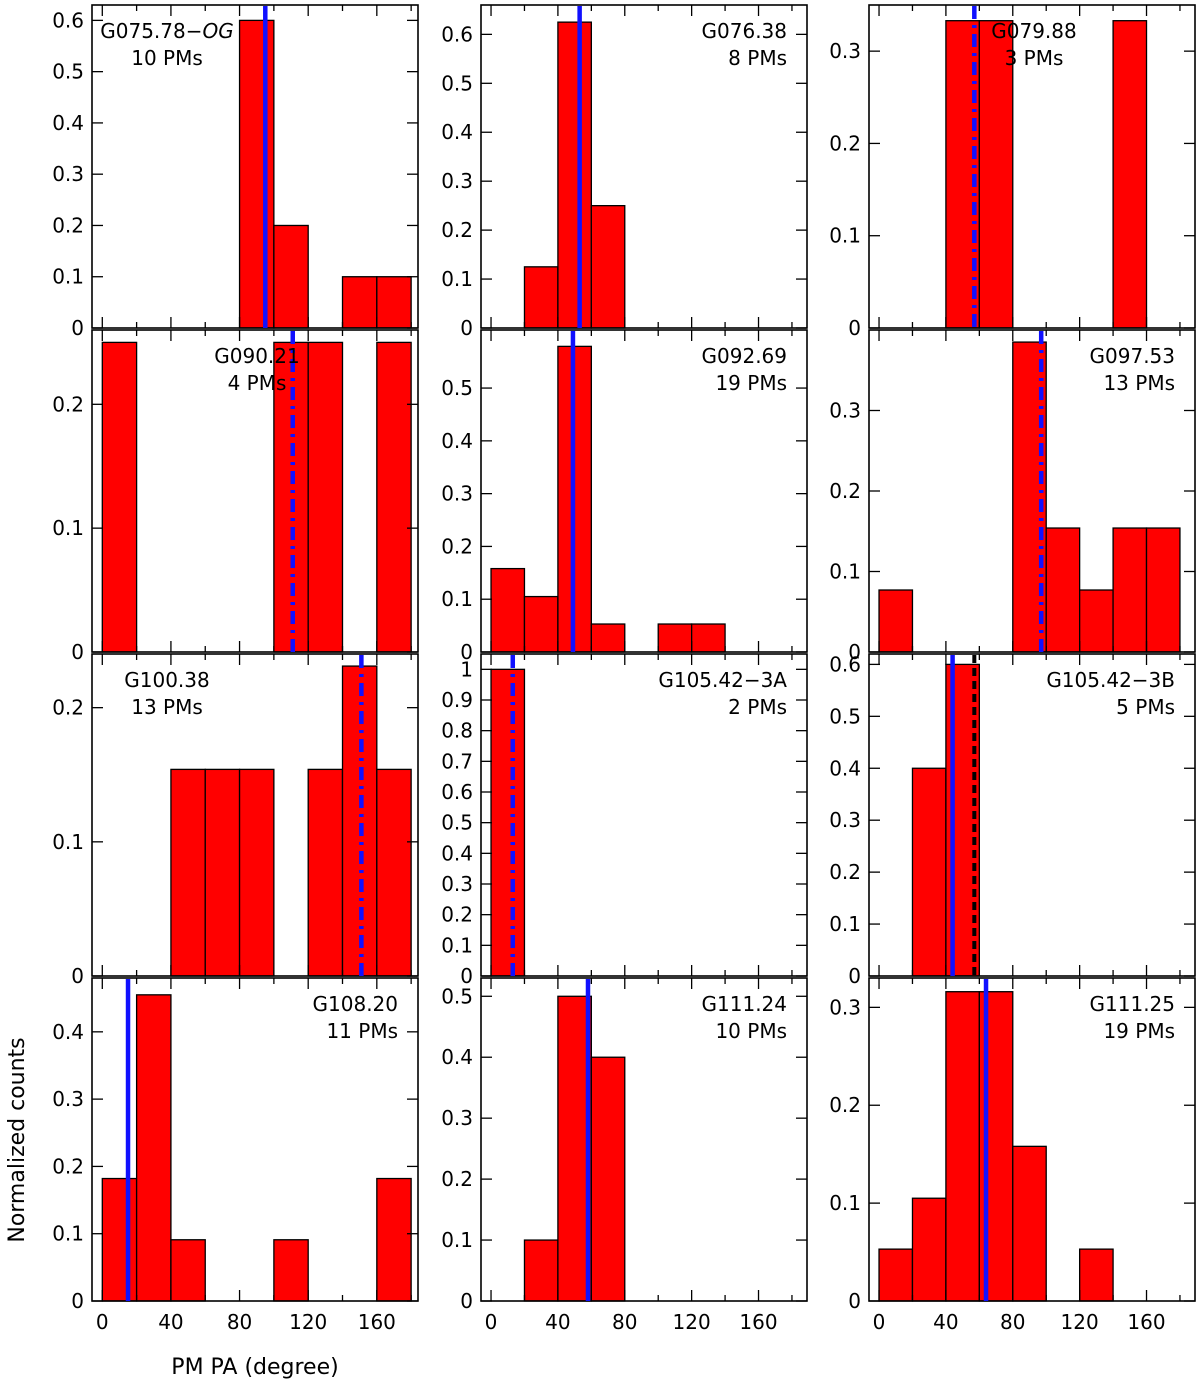  What do you see at coordinates (254, 1367) in the screenshot?
I see `x-axis-title: PM PA (degree)` at bounding box center [254, 1367].